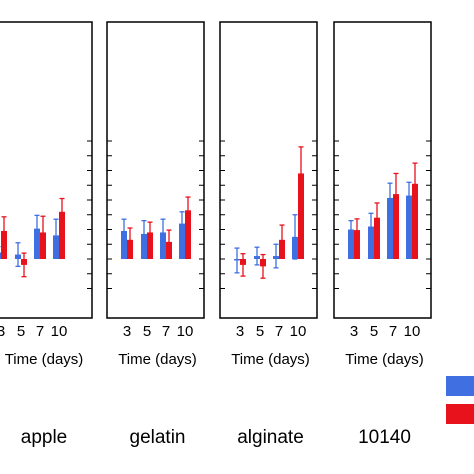 Image resolution: width=474 pixels, height=474 pixels. What do you see at coordinates (158, 437) in the screenshot?
I see `group-label: gelatin` at bounding box center [158, 437].